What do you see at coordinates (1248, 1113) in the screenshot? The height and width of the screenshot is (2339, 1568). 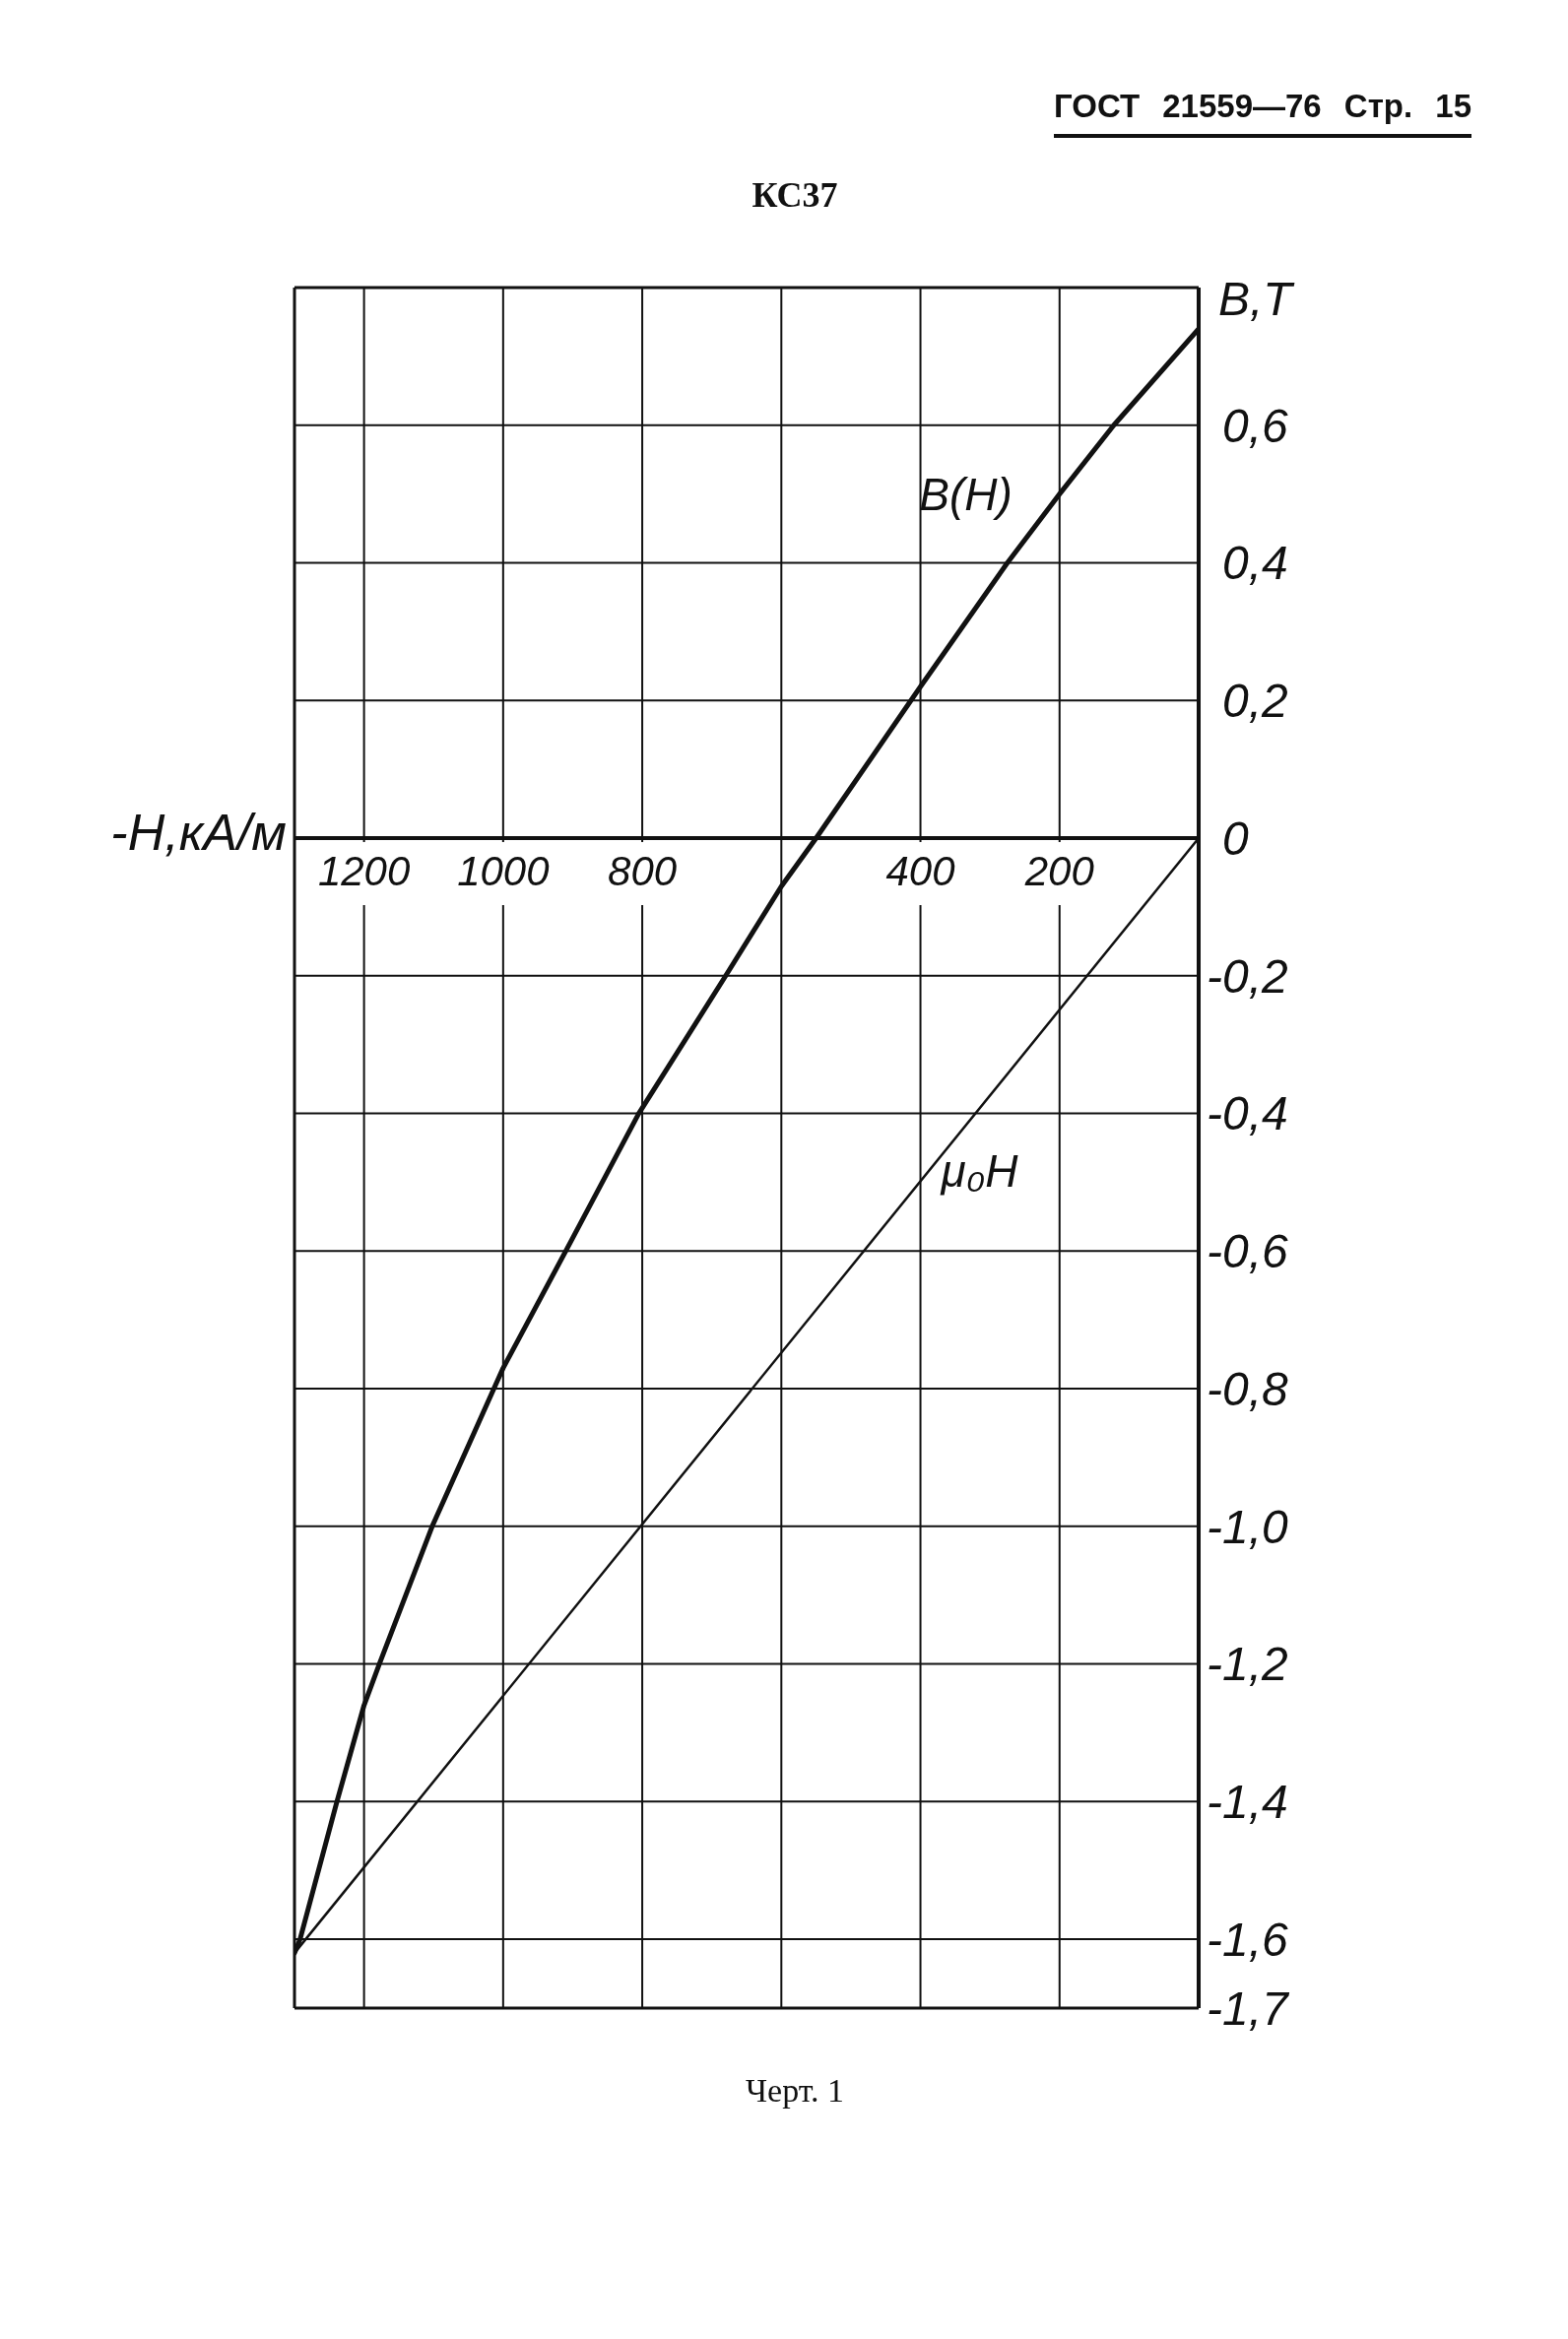 I see `y-tick-label: -0,4` at bounding box center [1248, 1113].